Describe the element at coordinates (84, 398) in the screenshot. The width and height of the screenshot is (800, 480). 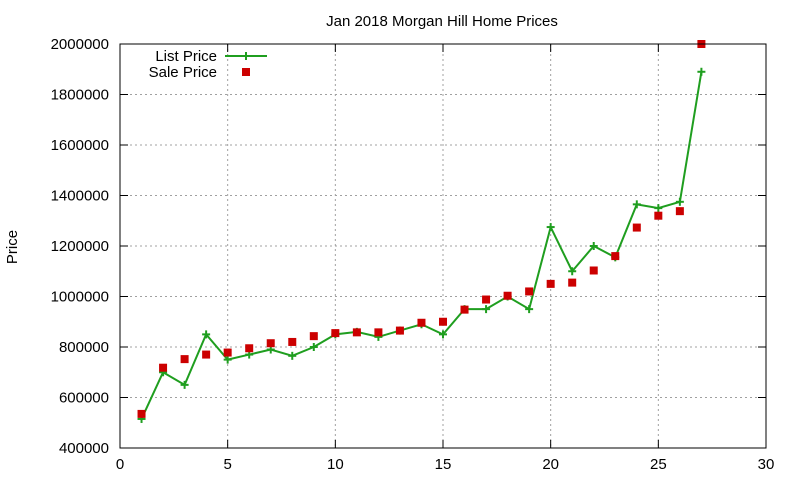
I see `y-tick-label: 600000` at that location.